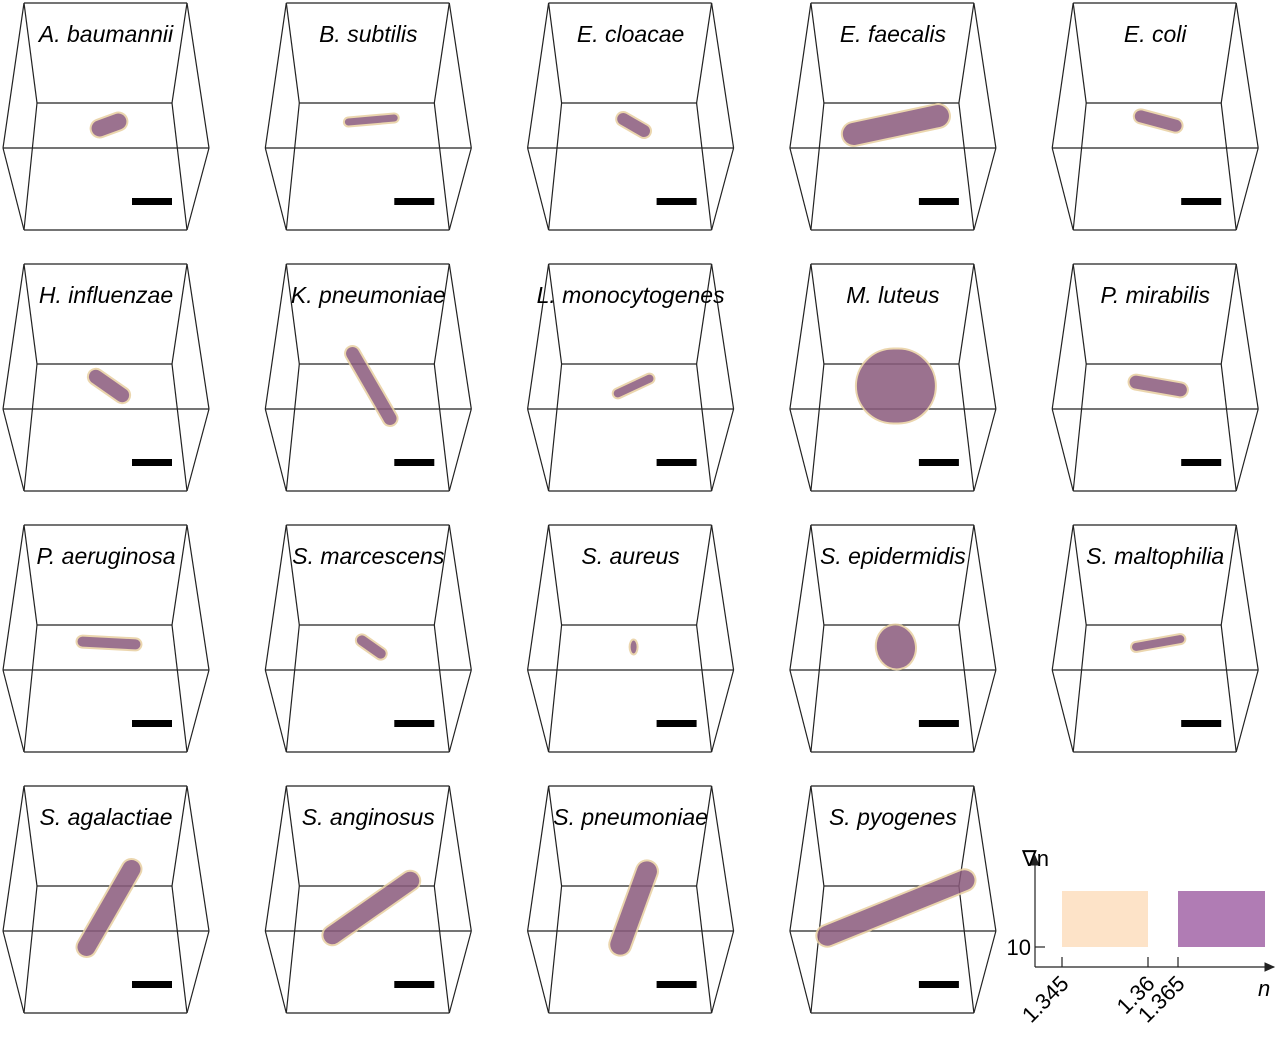 This screenshot has height=1039, width=1280. I want to click on panel: S. marcescens, so click(368, 638).